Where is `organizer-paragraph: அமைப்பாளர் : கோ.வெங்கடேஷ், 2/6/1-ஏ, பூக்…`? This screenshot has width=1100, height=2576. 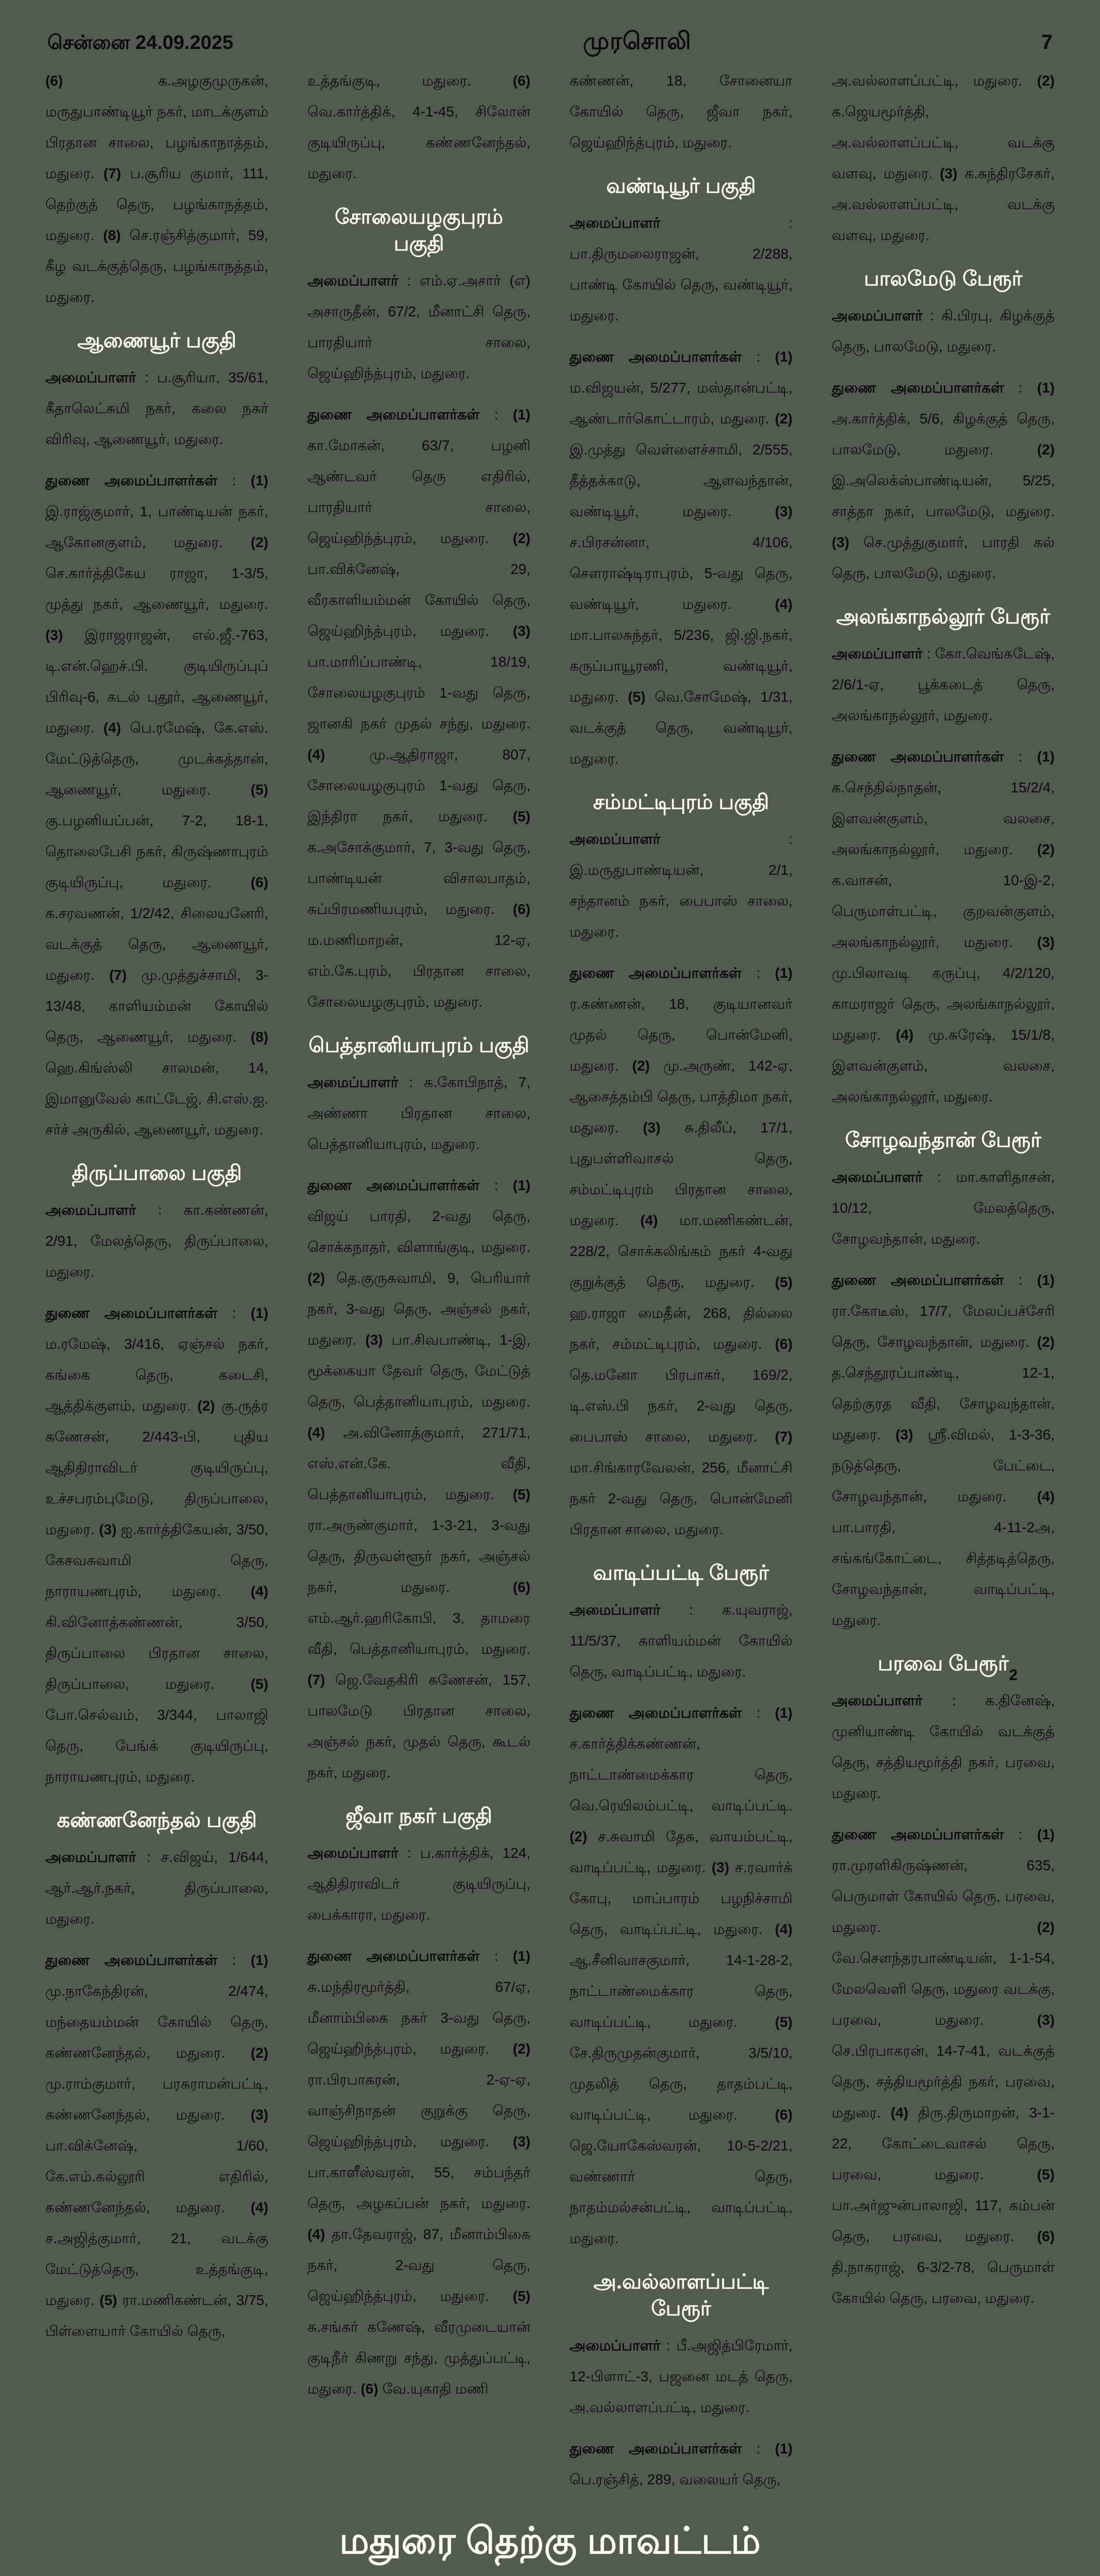 organizer-paragraph: அமைப்பாளர் : கோ.வெங்கடேஷ், 2/6/1-ஏ, பூக்… is located at coordinates (944, 684).